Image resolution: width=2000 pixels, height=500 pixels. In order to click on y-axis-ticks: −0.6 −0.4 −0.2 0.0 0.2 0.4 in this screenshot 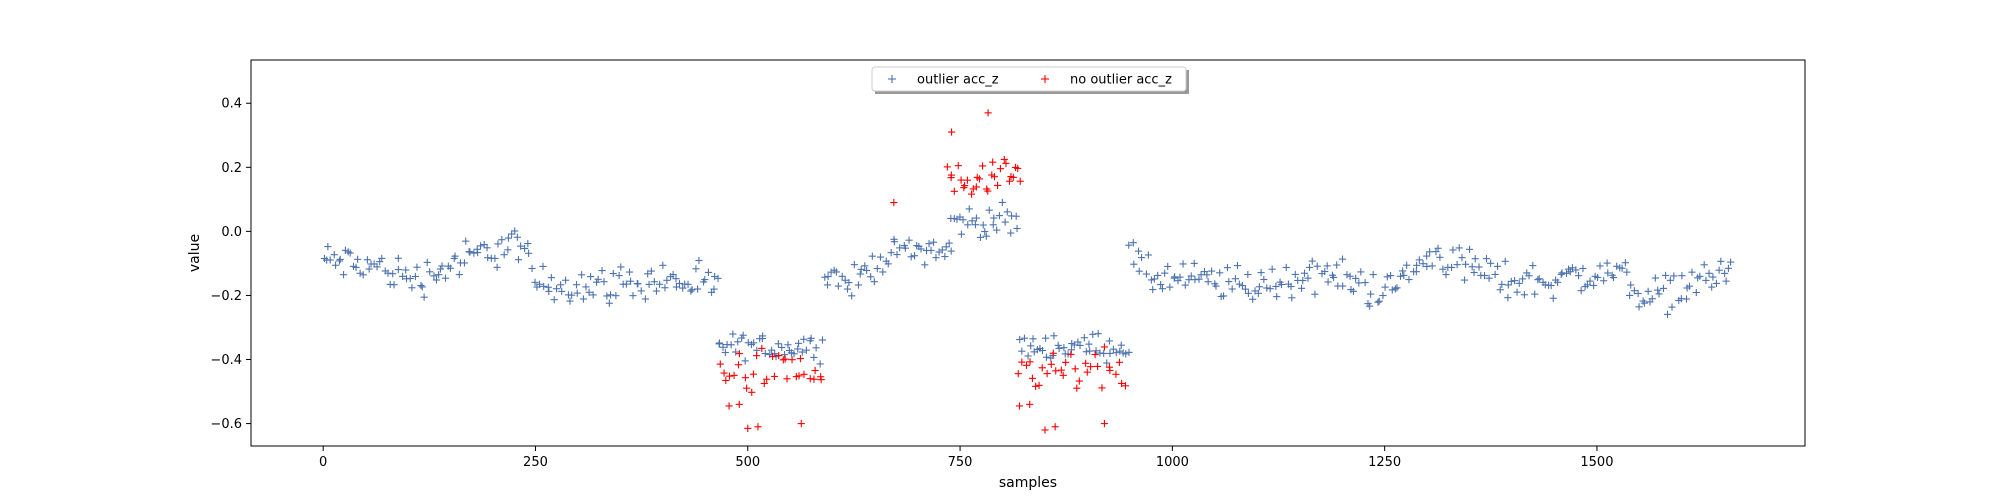, I will do `click(230, 264)`.